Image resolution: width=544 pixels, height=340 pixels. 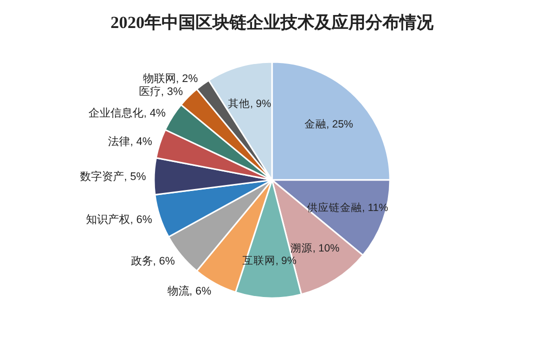 I want to click on chart-title: 2020年中国区块链企业技术及应用分布情况, so click(x=272, y=22).